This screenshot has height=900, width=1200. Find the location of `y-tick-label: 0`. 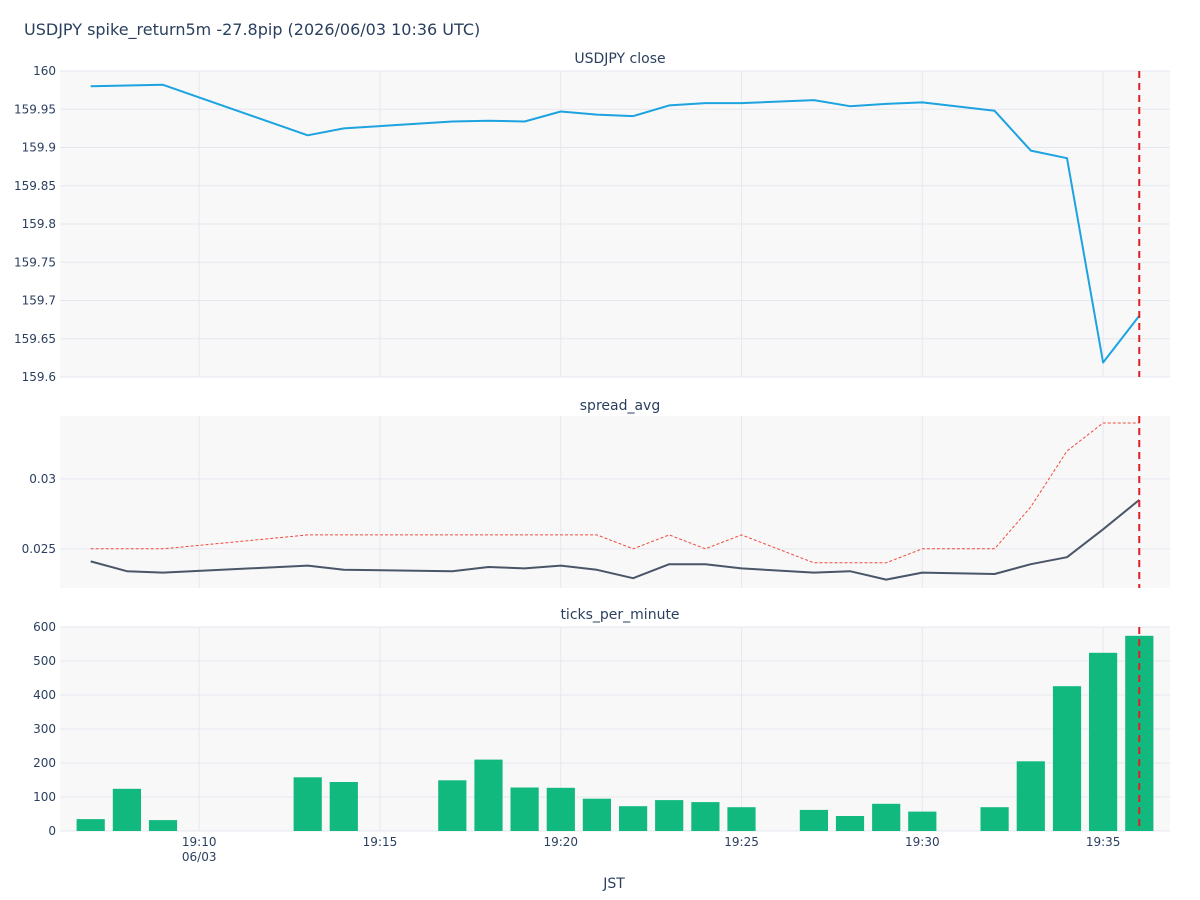

y-tick-label: 0 is located at coordinates (52, 831).